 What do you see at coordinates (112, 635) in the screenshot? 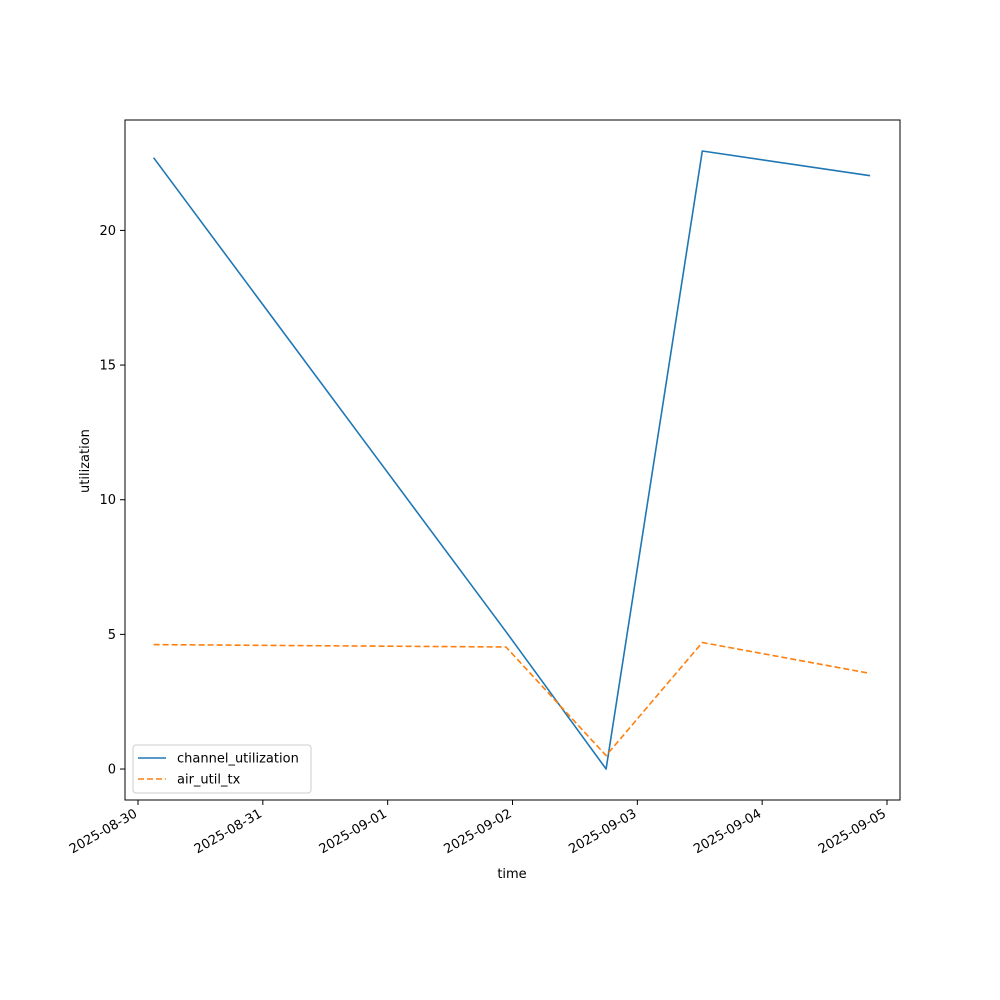
I see `y-tick-label: 5` at bounding box center [112, 635].